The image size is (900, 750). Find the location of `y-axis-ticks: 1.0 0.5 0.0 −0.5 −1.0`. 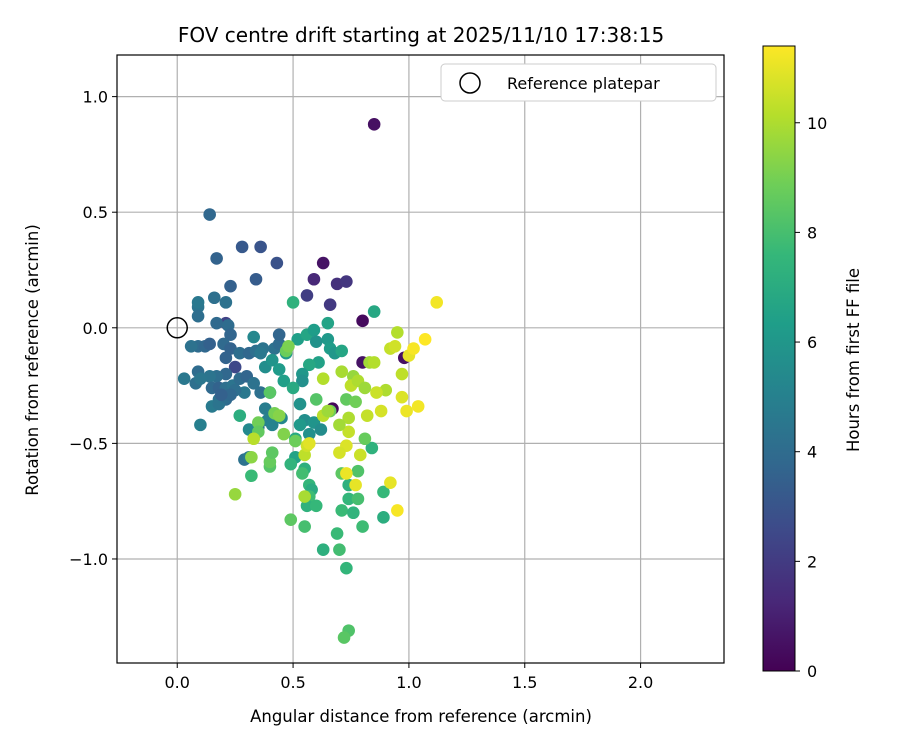

y-axis-ticks: 1.0 0.5 0.0 −0.5 −1.0 is located at coordinates (93, 328).